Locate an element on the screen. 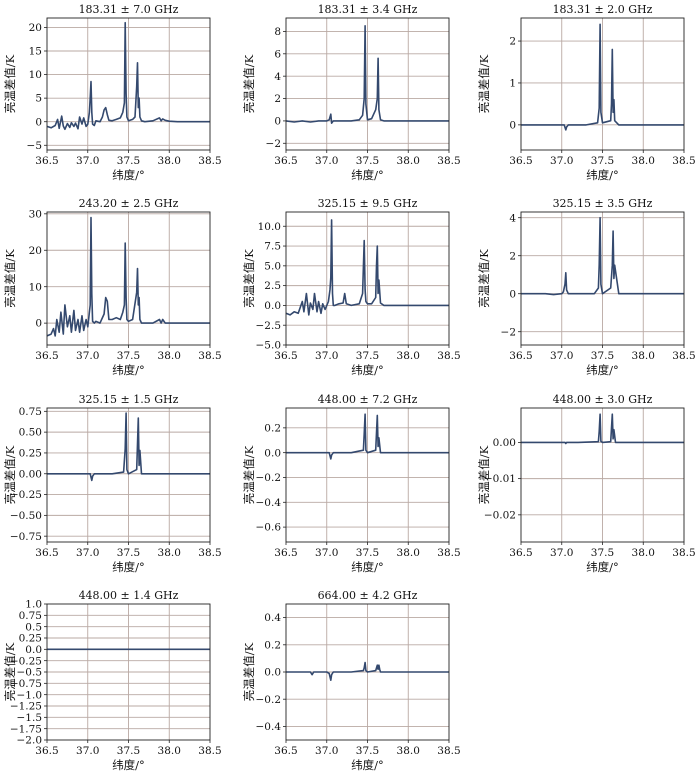 Image resolution: width=700 pixels, height=777 pixels. y-tick-label: 5 is located at coordinates (38, 99).